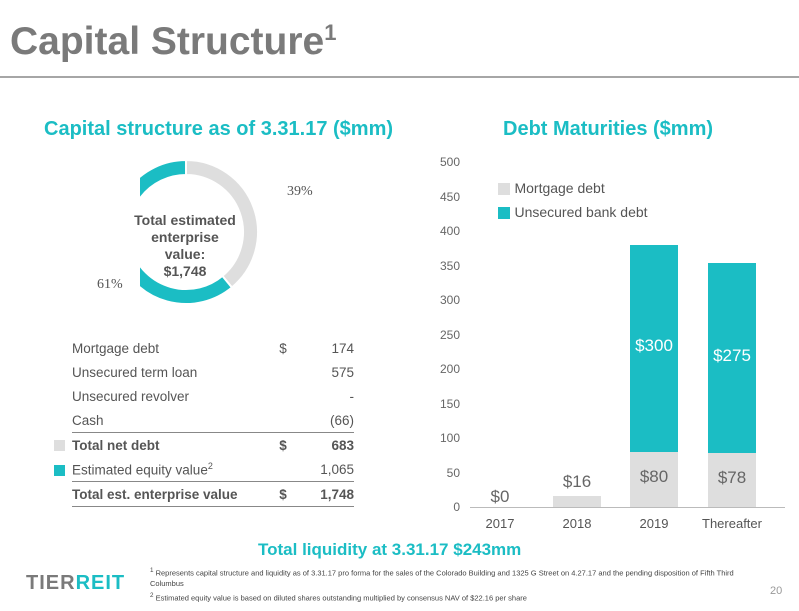 The image size is (799, 611). Describe the element at coordinates (219, 129) in the screenshot. I see `capital-structure-title: Capital structure as of 3.31.17 ($mm)` at that location.